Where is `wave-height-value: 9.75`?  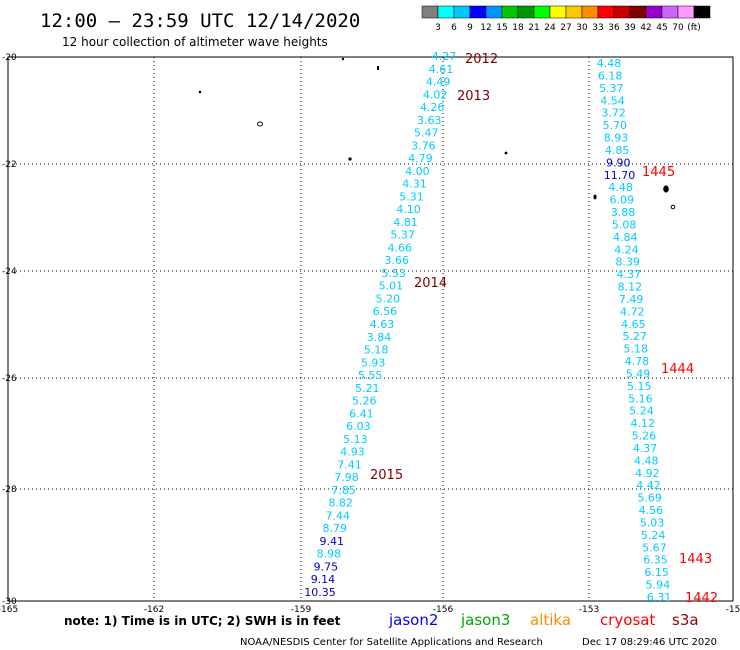 wave-height-value: 9.75 is located at coordinates (326, 566).